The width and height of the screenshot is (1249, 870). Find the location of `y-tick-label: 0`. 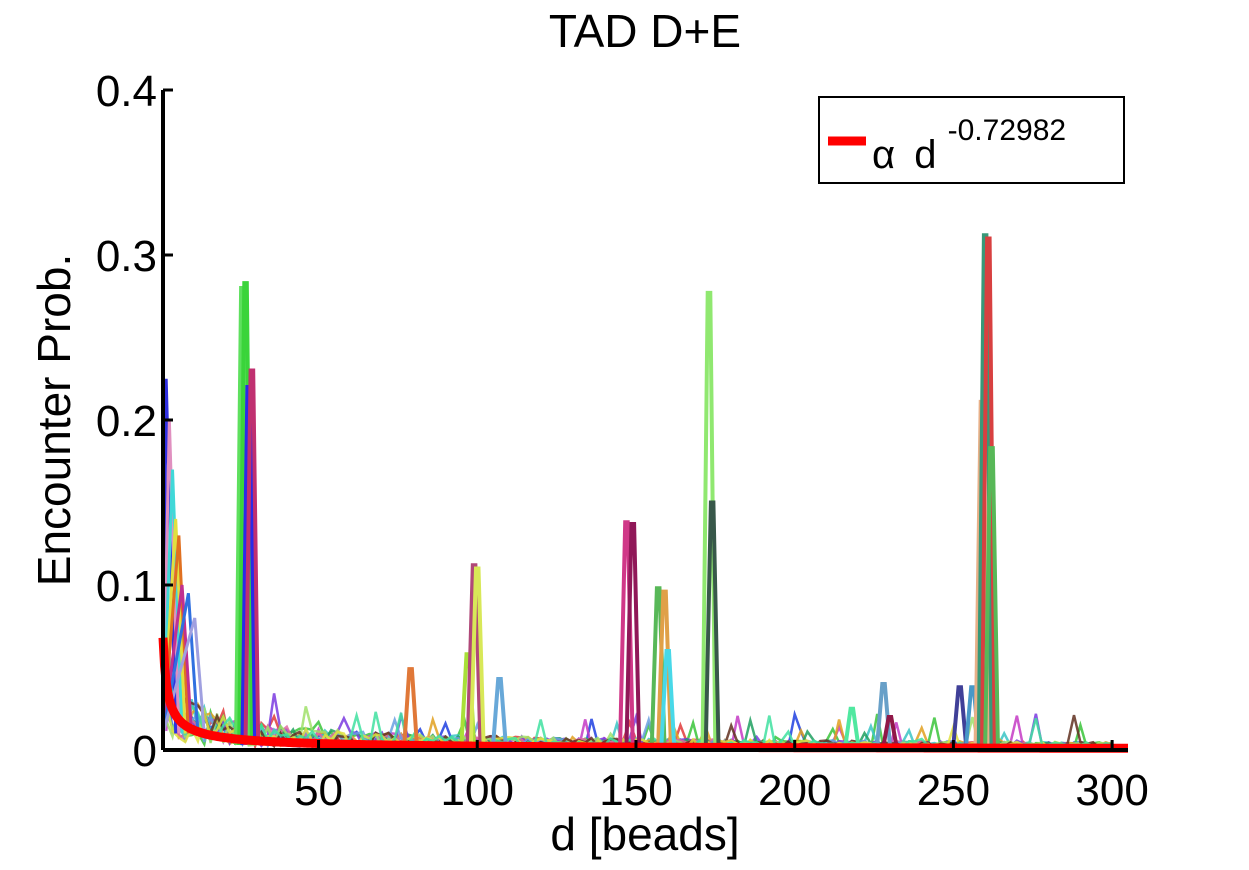

y-tick-label: 0 is located at coordinates (145, 751).